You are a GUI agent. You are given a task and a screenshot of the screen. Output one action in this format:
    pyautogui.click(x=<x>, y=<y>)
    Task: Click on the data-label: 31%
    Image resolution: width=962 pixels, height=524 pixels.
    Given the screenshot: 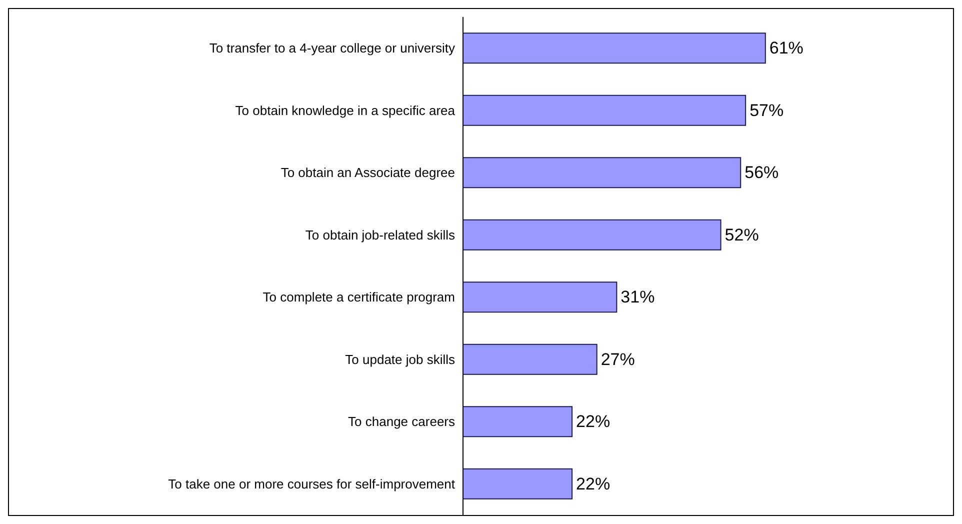 What is the action you would take?
    pyautogui.click(x=637, y=297)
    